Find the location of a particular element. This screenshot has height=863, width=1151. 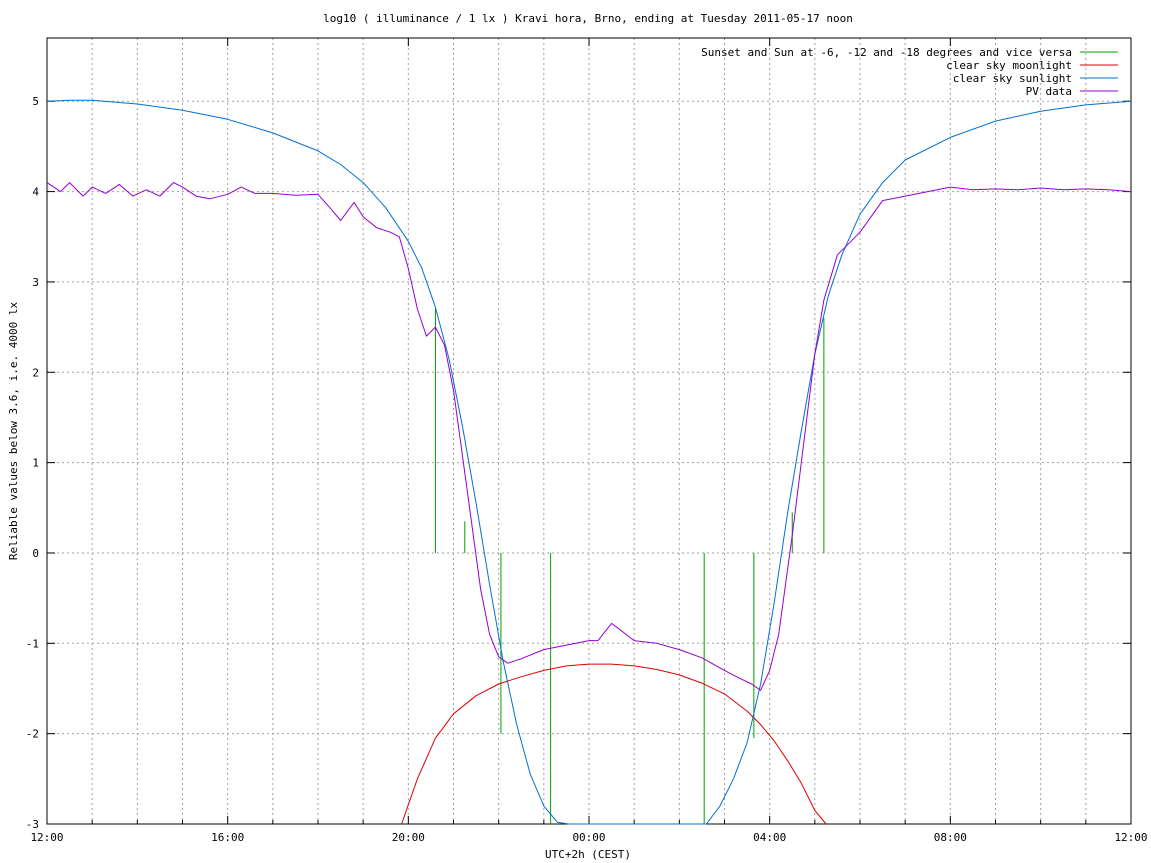

y-tick-label: -3 is located at coordinates (32, 824).